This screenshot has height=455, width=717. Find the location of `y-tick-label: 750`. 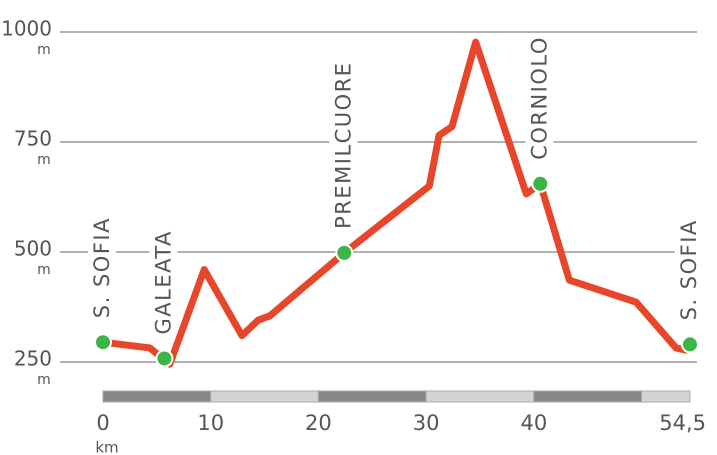

y-tick-label: 750 is located at coordinates (33, 139).